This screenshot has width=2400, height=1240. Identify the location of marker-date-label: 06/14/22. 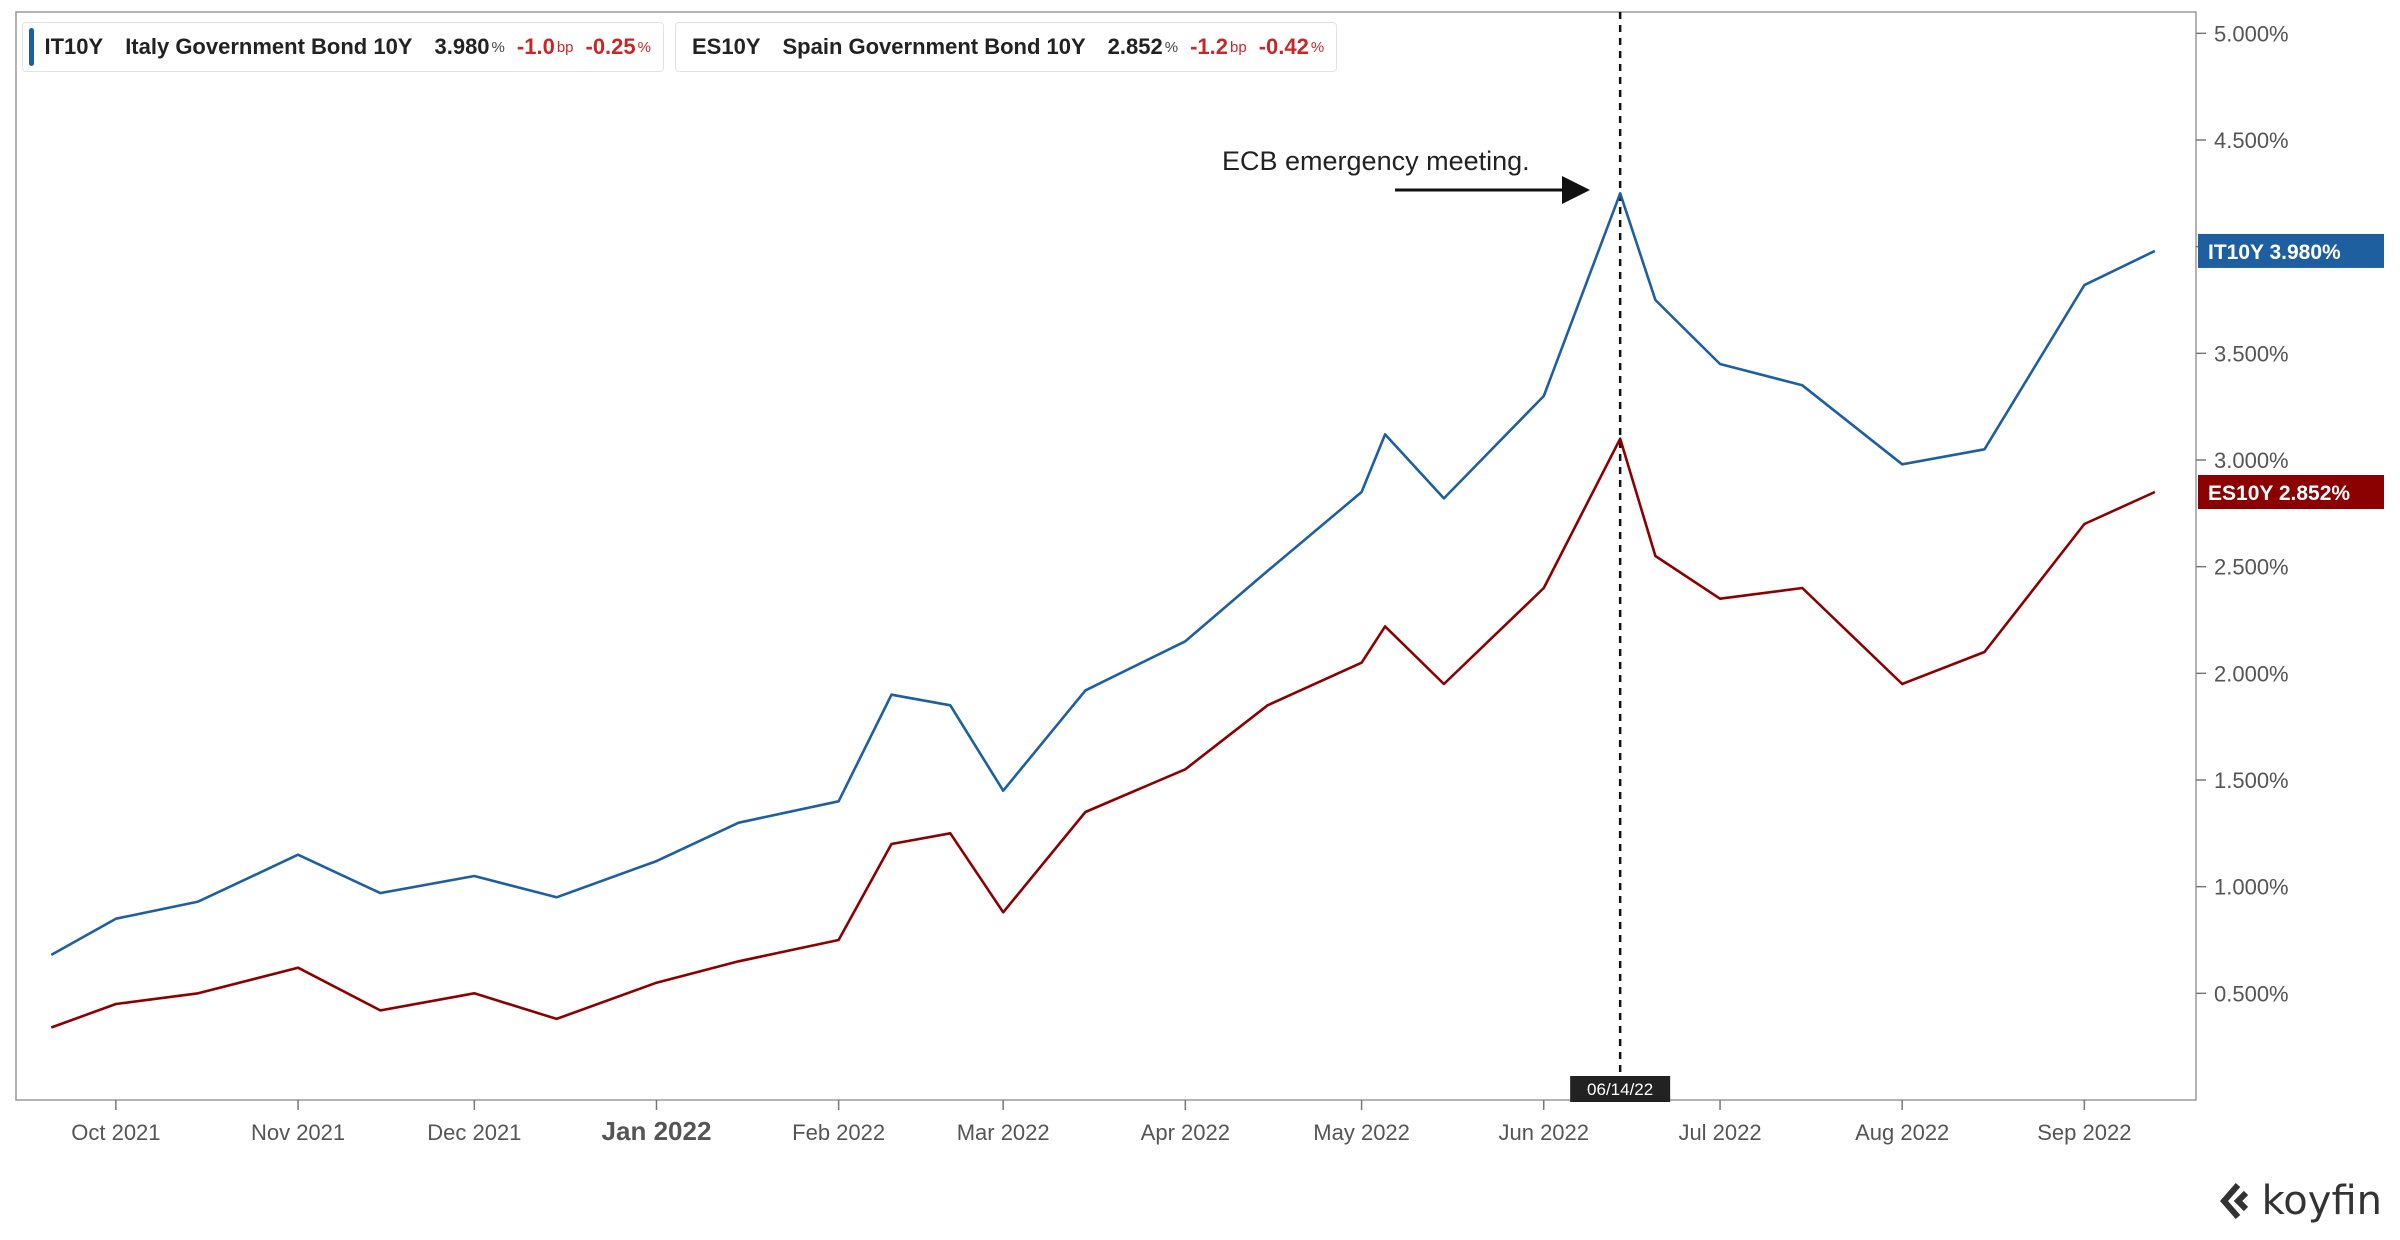
(1620, 1089).